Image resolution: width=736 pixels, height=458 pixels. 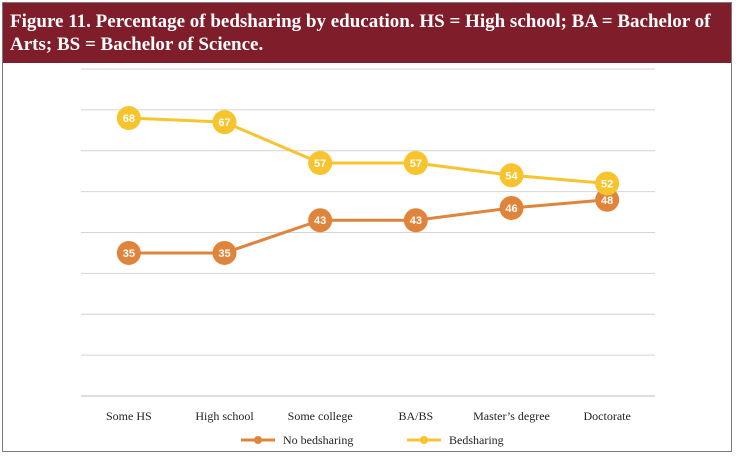 What do you see at coordinates (607, 416) in the screenshot?
I see `x-tick-label: Doctorate` at bounding box center [607, 416].